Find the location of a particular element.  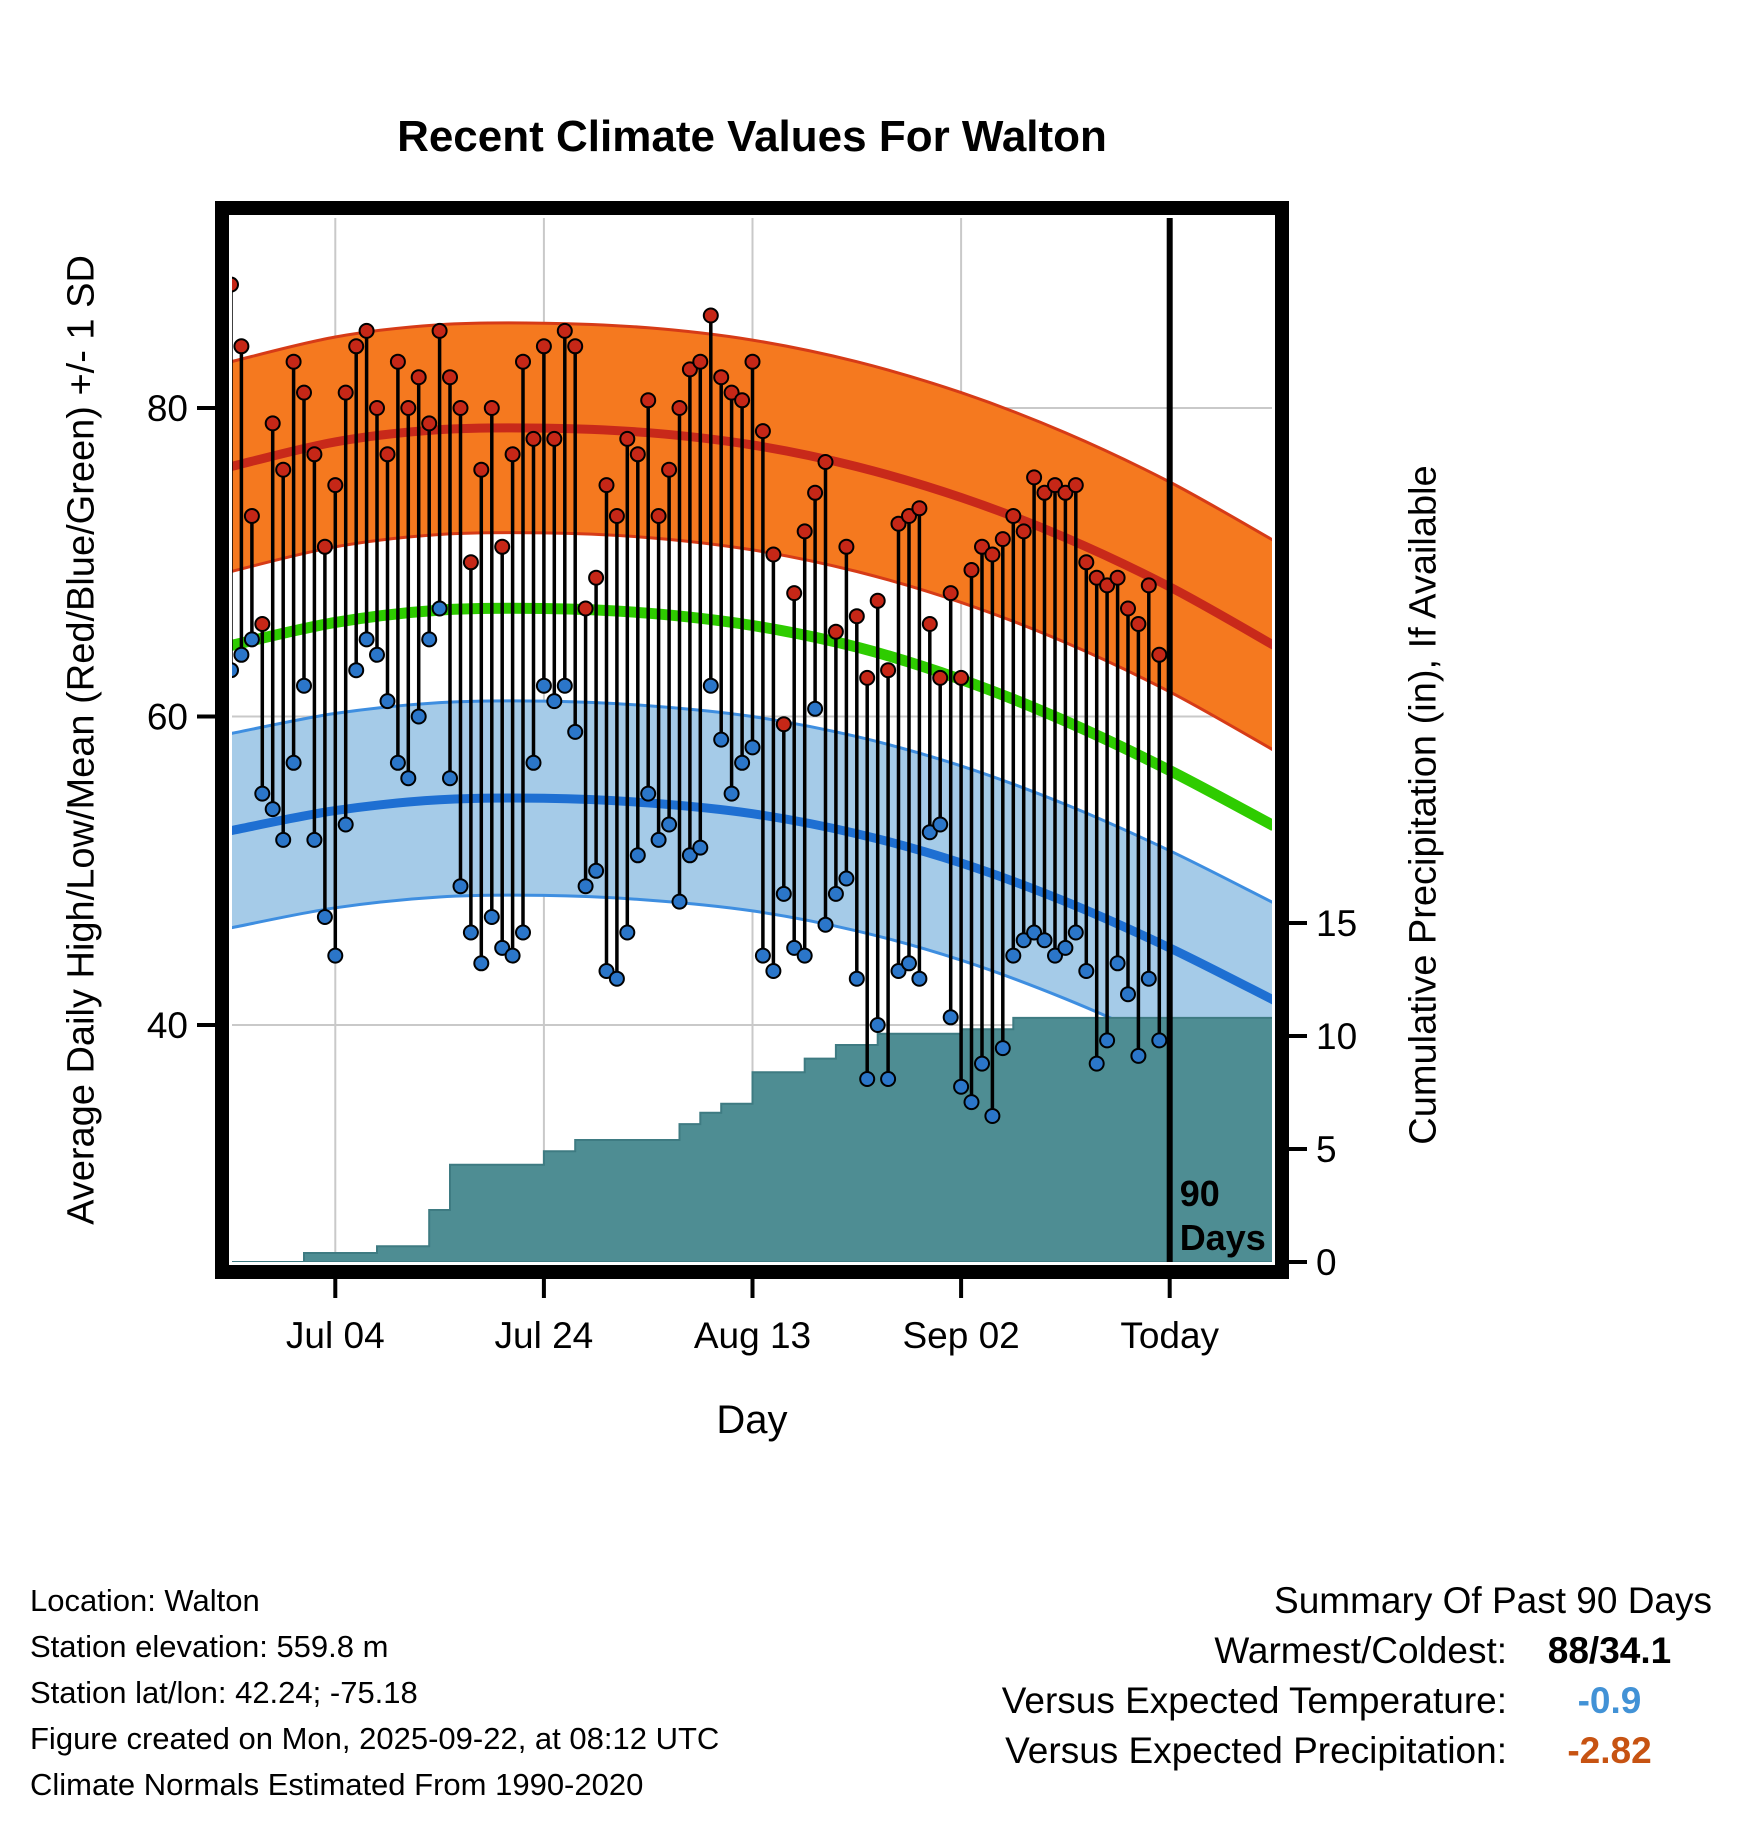

ninety-days-annotation: Days is located at coordinates (1223, 1237).